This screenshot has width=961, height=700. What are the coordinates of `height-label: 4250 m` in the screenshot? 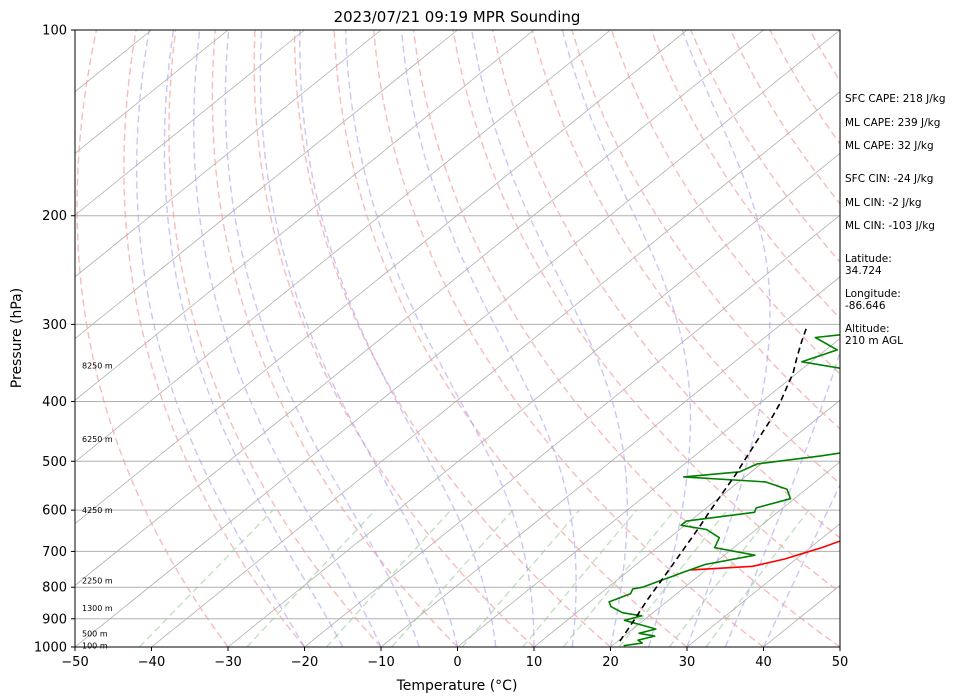 It's located at (97, 510).